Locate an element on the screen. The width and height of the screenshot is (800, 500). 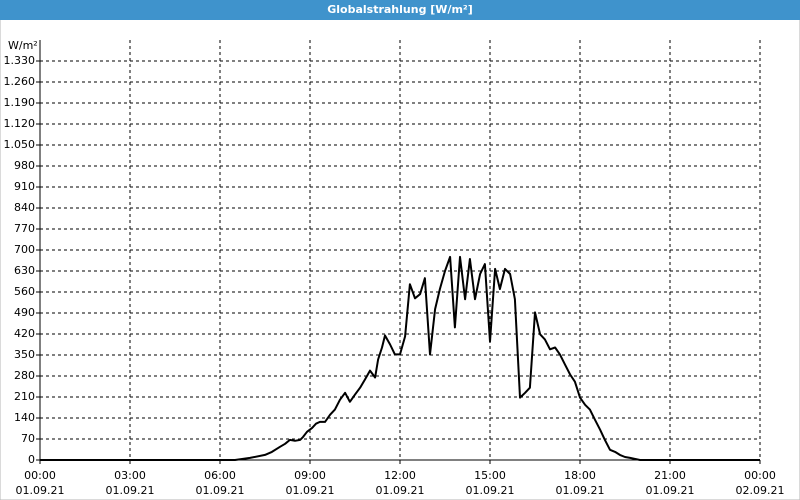
y-tick-label: 70 is located at coordinates (28, 438).